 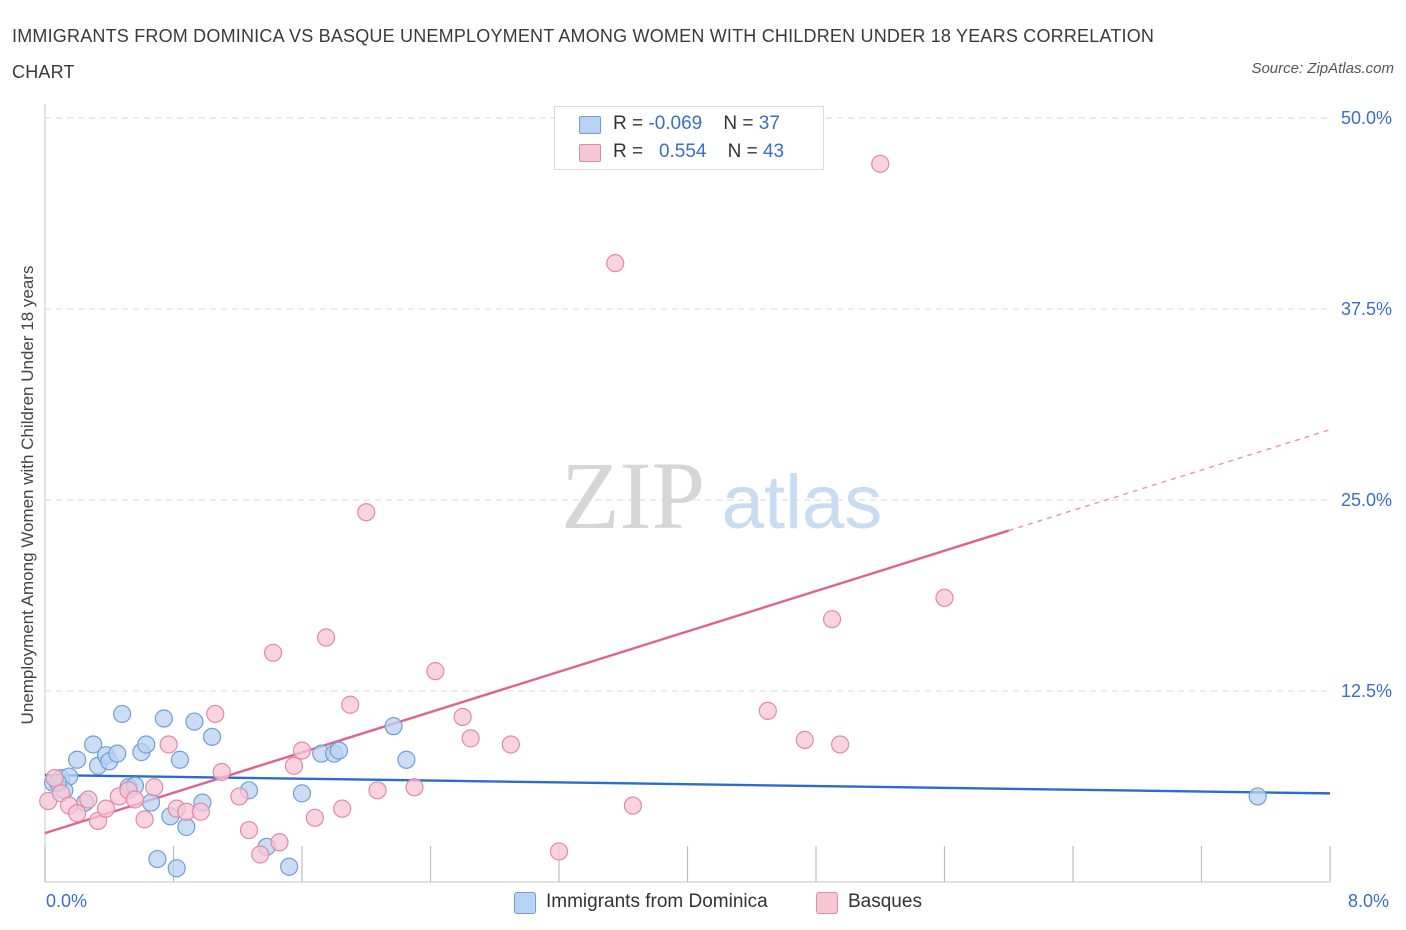 What do you see at coordinates (773, 151) in the screenshot?
I see `legend-n-value: 43` at bounding box center [773, 151].